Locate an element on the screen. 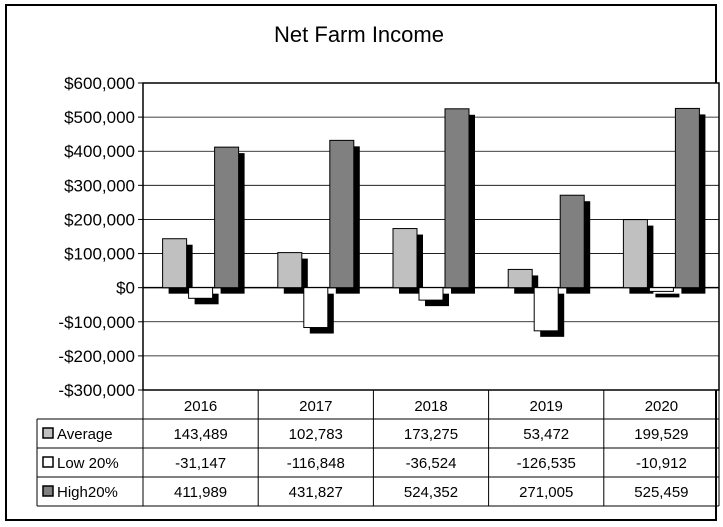  y-tick-label: $600,000 is located at coordinates (99, 83).